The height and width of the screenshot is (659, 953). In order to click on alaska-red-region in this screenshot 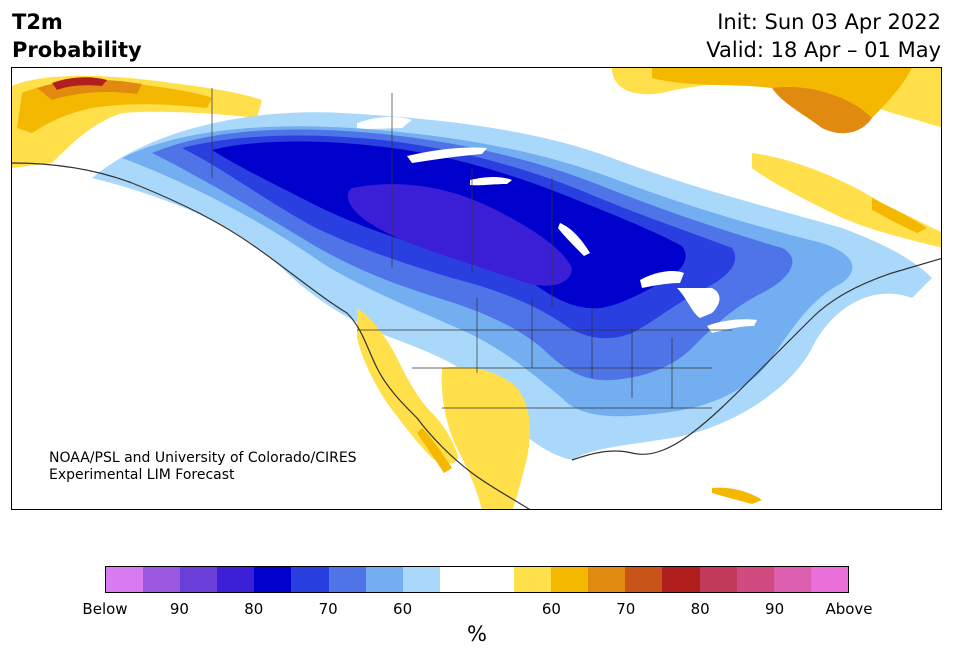, I will do `click(79, 83)`.